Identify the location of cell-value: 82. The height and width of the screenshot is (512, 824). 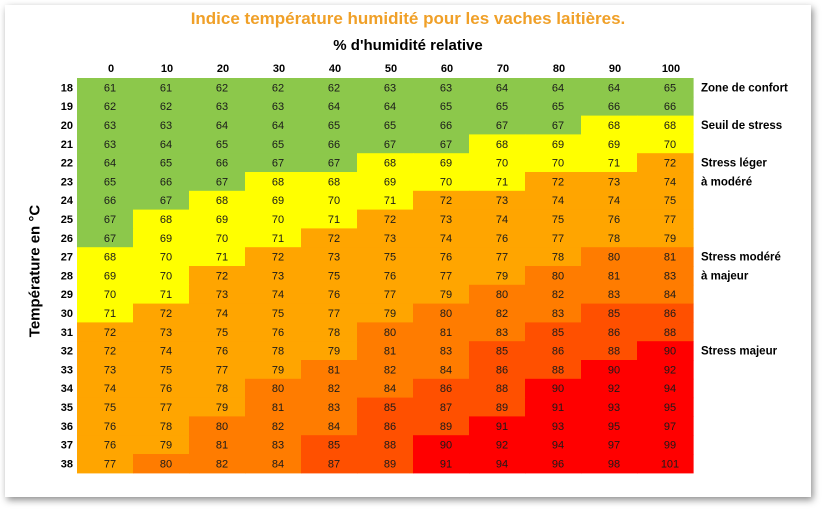
(390, 370).